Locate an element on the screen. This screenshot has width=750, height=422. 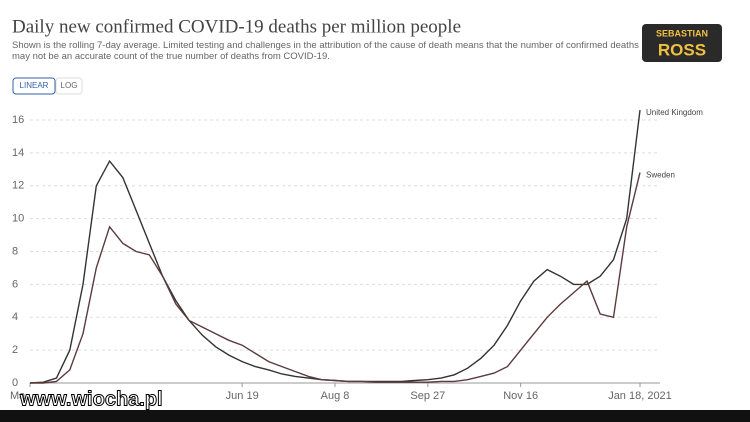
linear-label: LINEAR is located at coordinates (34, 85).